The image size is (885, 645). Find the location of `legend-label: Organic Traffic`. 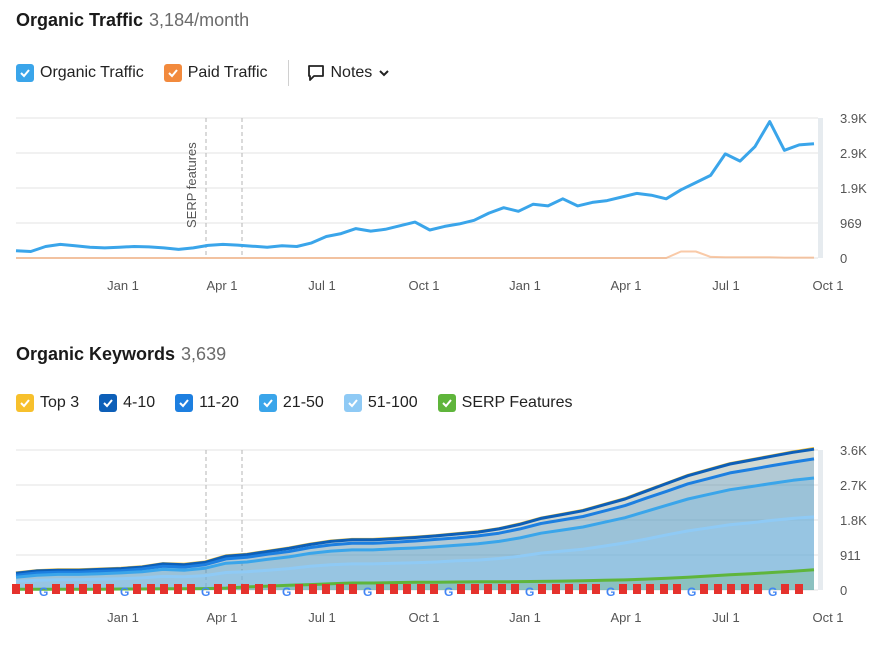

legend-label: Organic Traffic is located at coordinates (92, 72).